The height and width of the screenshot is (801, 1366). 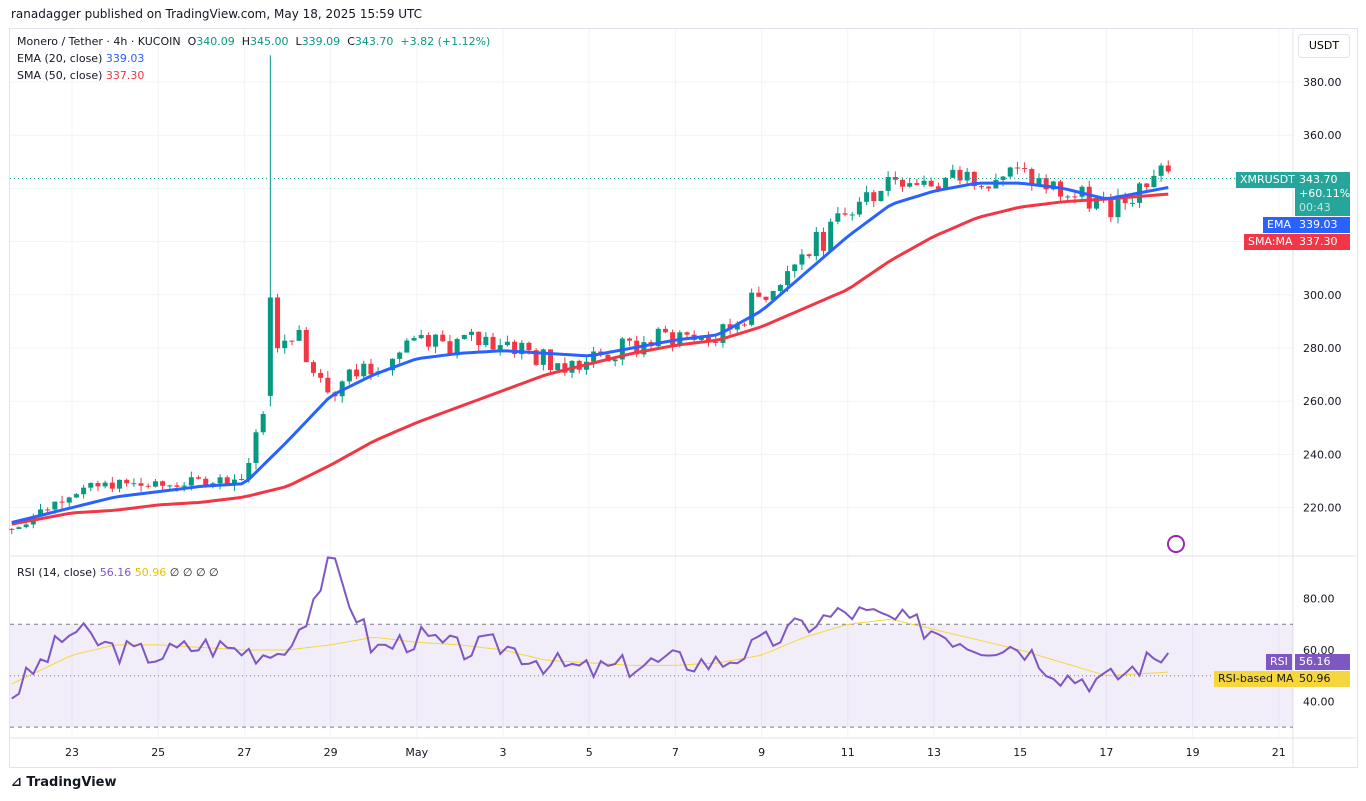 I want to click on rsi-legend: RSI (14, close) 56.16 50.96 ∅ ∅ ∅ ∅, so click(x=118, y=572).